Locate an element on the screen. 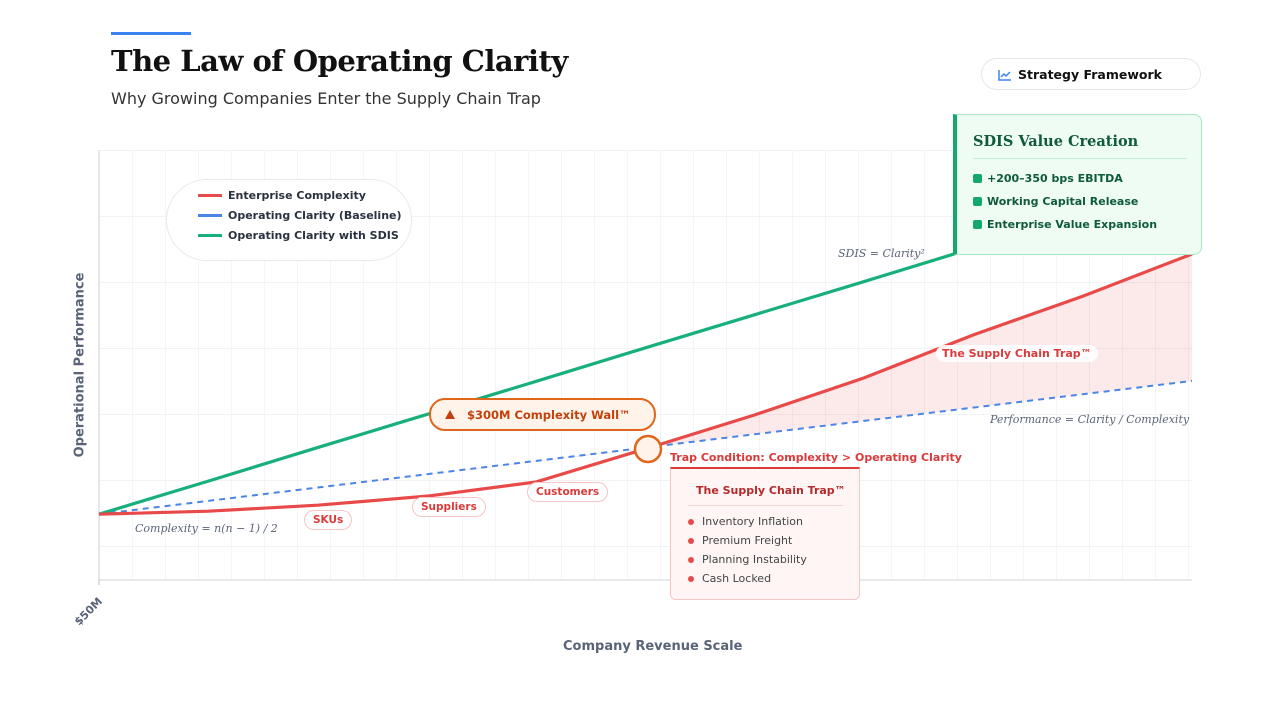  warning-icon is located at coordinates (450, 414).